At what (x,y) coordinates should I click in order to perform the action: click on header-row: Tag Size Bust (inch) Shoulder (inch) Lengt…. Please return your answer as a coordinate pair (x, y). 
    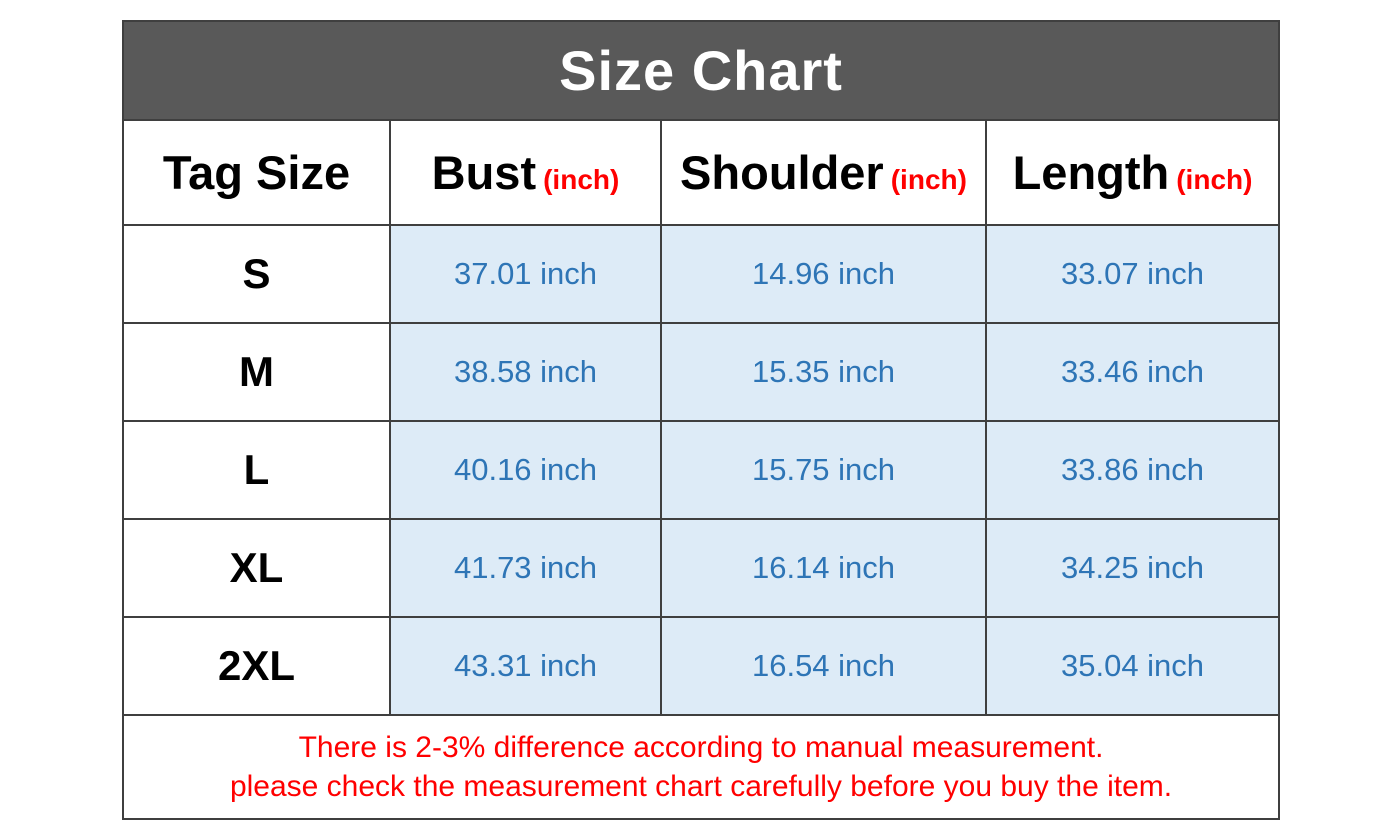
    Looking at the image, I should click on (701, 172).